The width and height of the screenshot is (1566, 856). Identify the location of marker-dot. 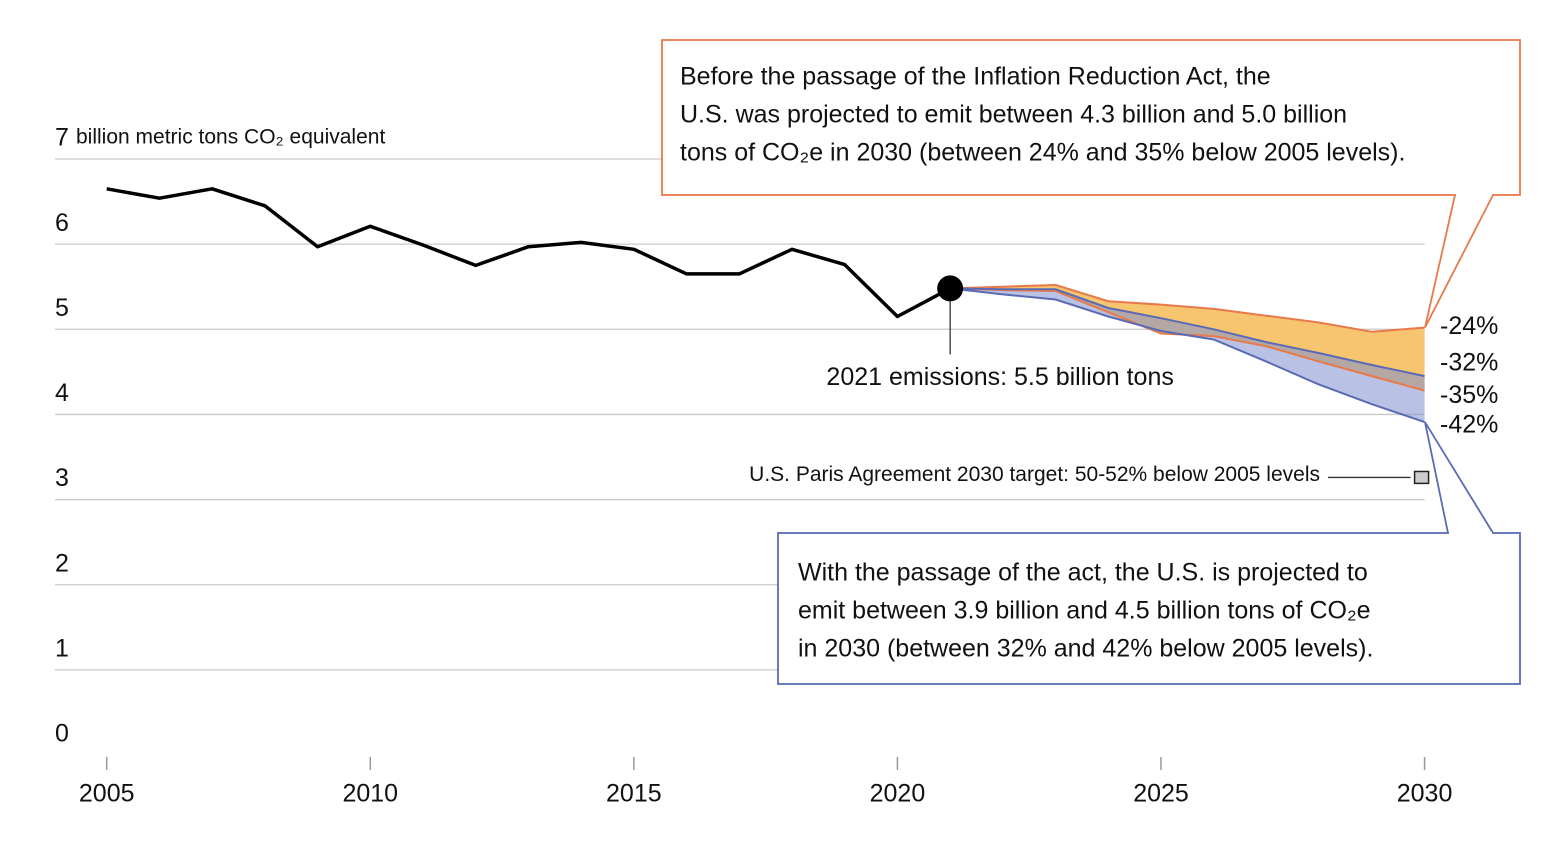
(950, 288).